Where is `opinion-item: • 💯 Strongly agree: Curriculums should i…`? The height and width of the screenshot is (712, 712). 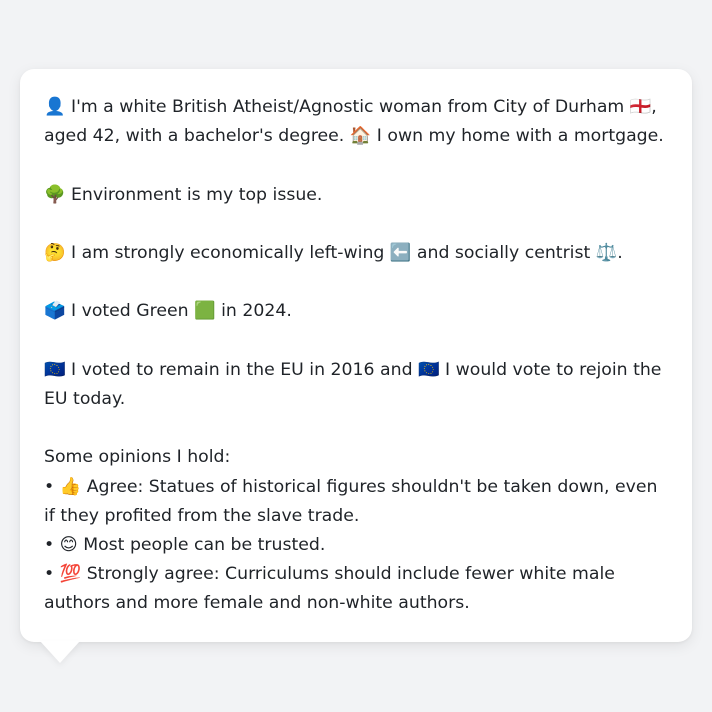
opinion-item: • 💯 Strongly agree: Curriculums should i… is located at coordinates (329, 589).